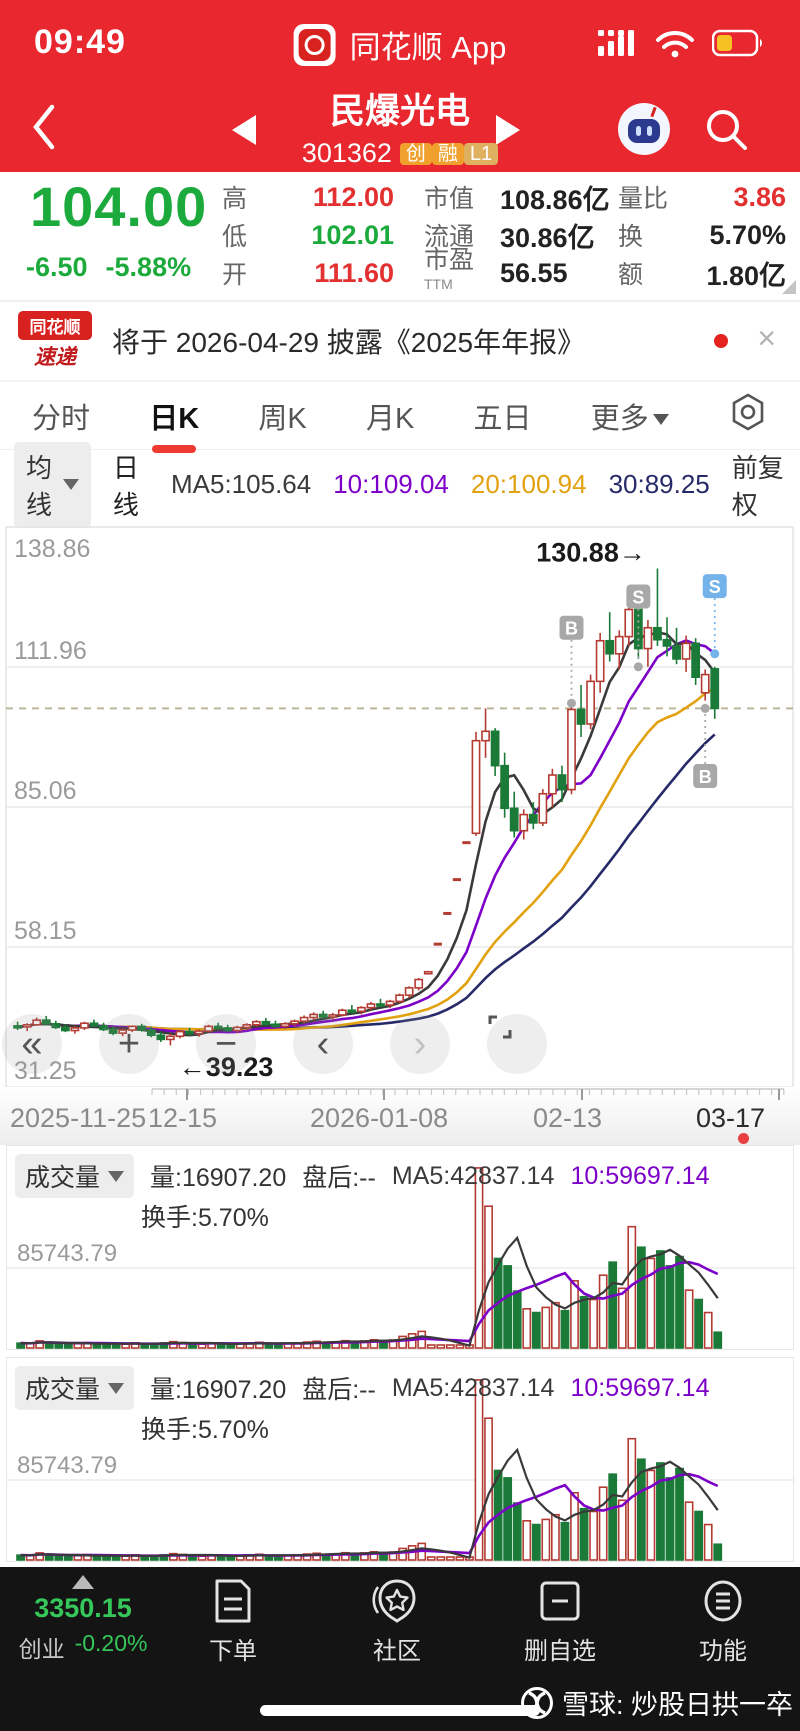  What do you see at coordinates (308, 273) in the screenshot?
I see `quote-stat: 开 111.60` at bounding box center [308, 273].